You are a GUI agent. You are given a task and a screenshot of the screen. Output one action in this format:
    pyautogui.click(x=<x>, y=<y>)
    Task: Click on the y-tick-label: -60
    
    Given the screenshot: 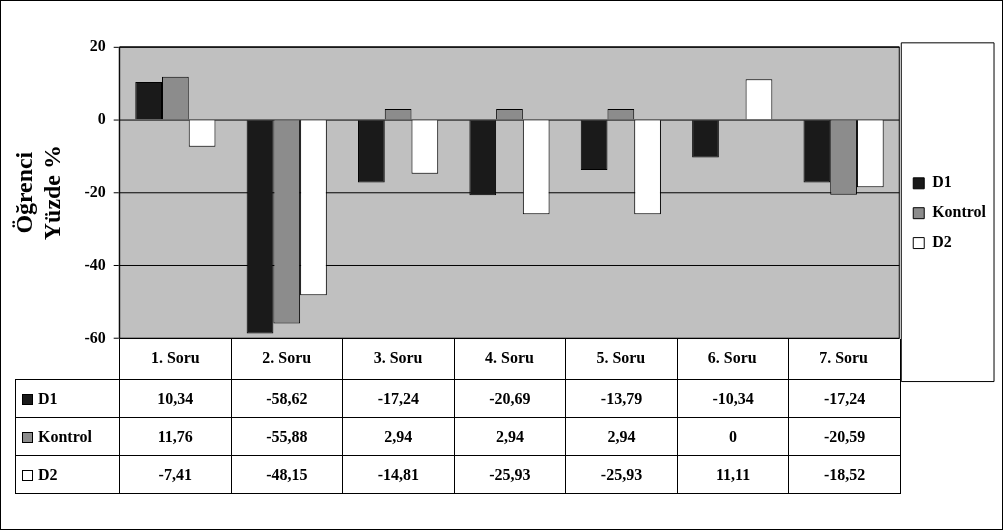 What is the action you would take?
    pyautogui.click(x=95, y=337)
    